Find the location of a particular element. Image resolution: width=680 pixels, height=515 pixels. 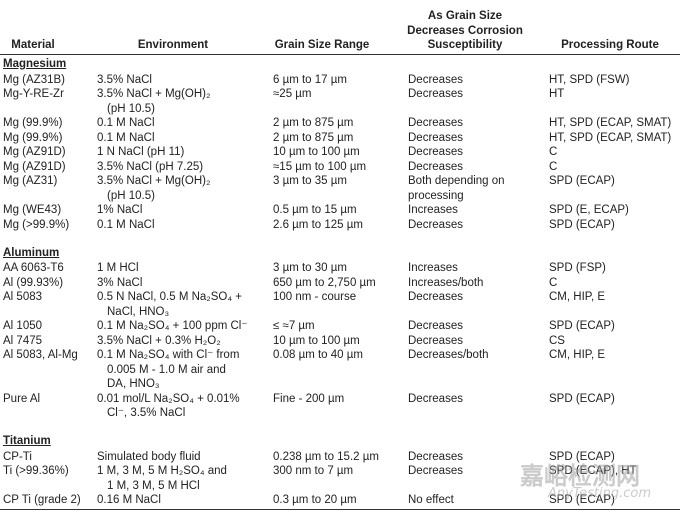

column-header: As Grain Size is located at coordinates (465, 16).